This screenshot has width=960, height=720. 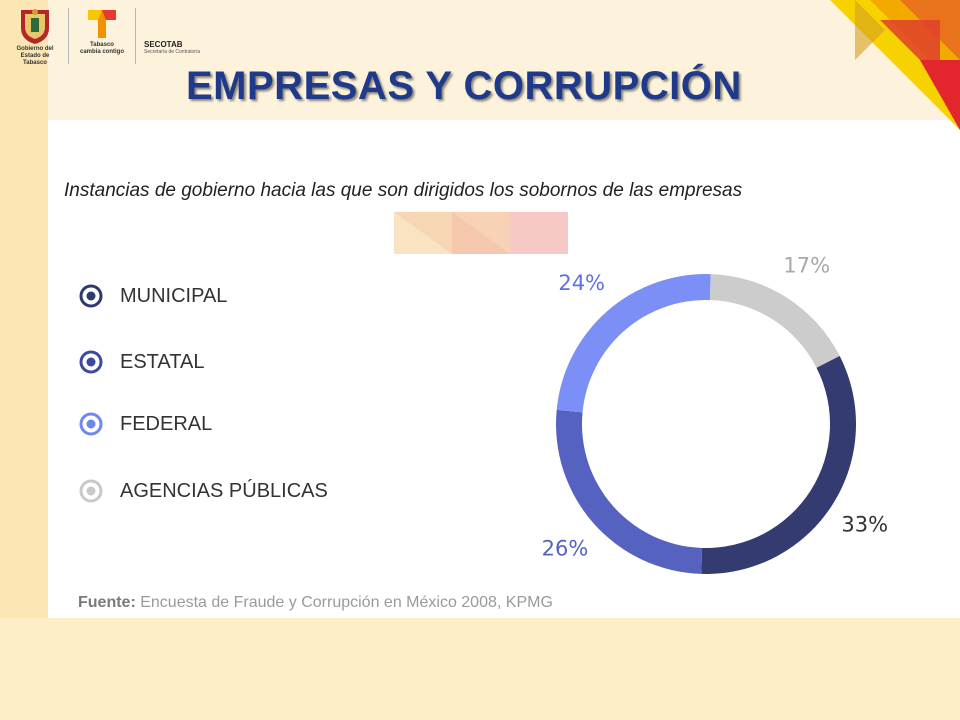 I want to click on donut-label-agencias-p-blicas: 17%, so click(x=806, y=265).